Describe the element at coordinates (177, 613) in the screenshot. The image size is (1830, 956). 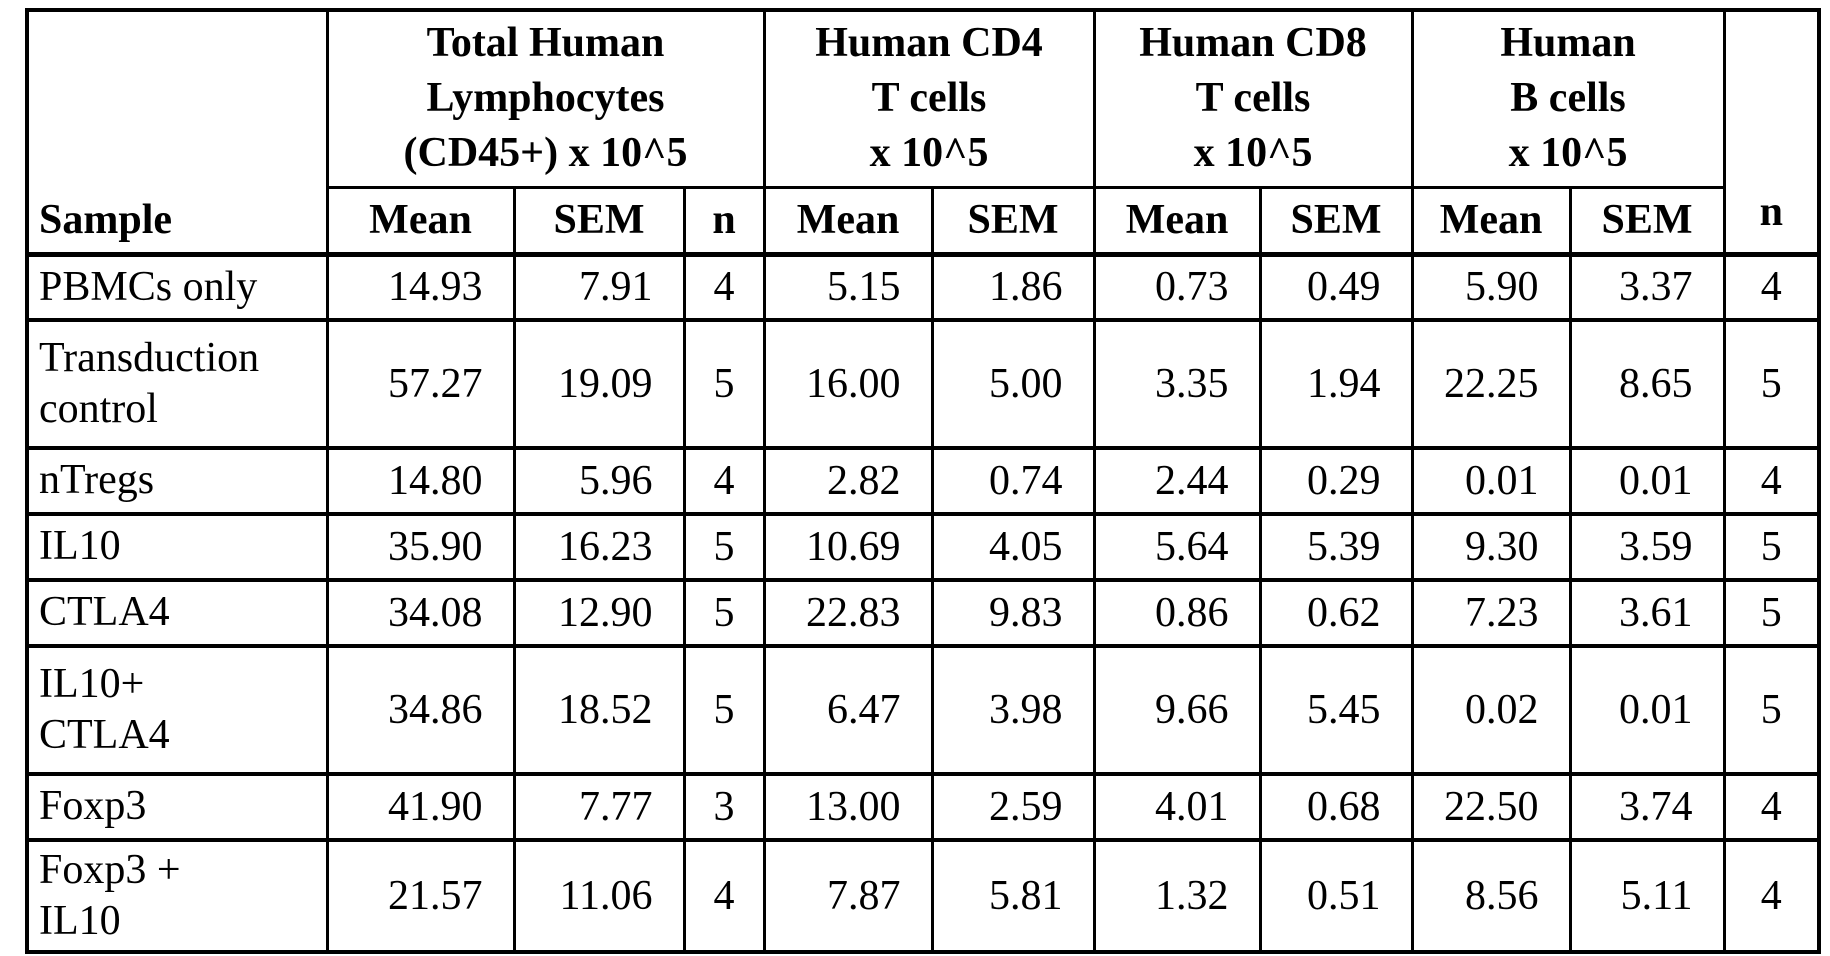
I see `sample-name: CTLA4` at that location.